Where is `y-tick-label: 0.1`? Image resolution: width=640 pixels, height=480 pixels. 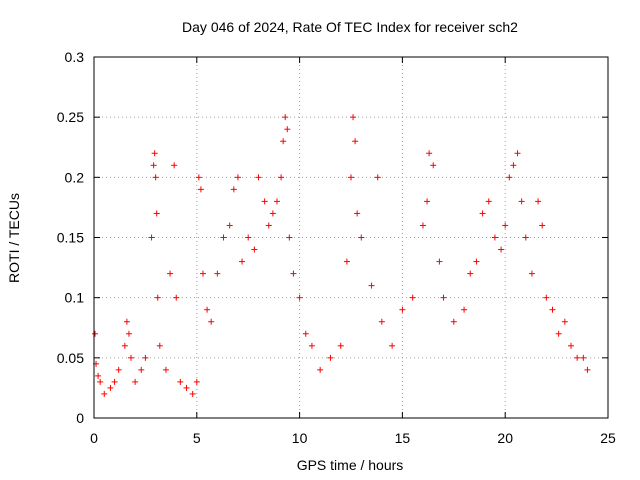 y-tick-label: 0.1 is located at coordinates (75, 298).